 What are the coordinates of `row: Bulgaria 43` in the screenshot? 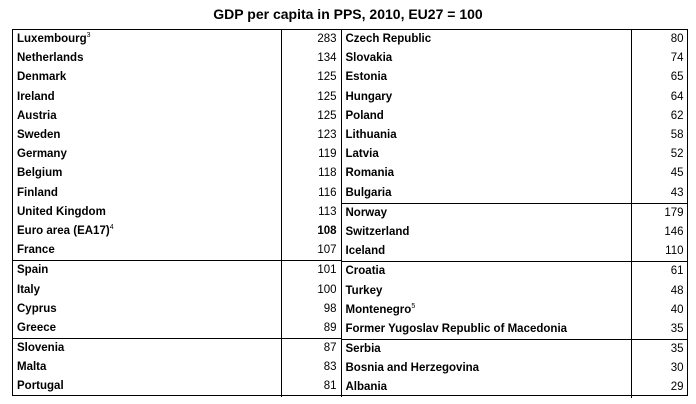 It's located at (515, 193).